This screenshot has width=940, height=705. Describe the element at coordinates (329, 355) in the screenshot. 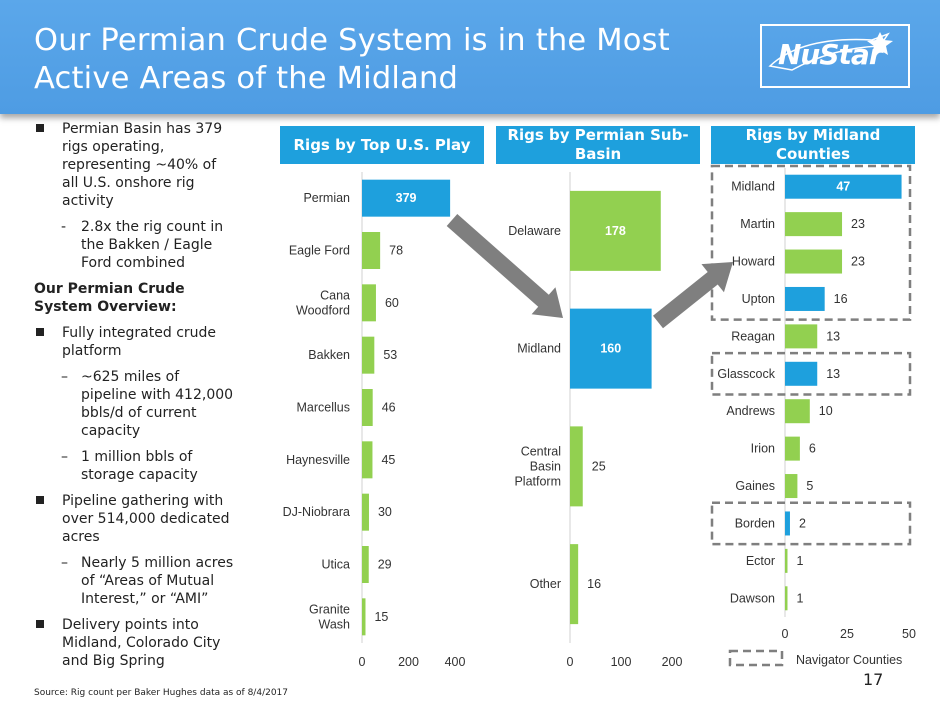

I see `chart1-category-label: Bakken` at that location.